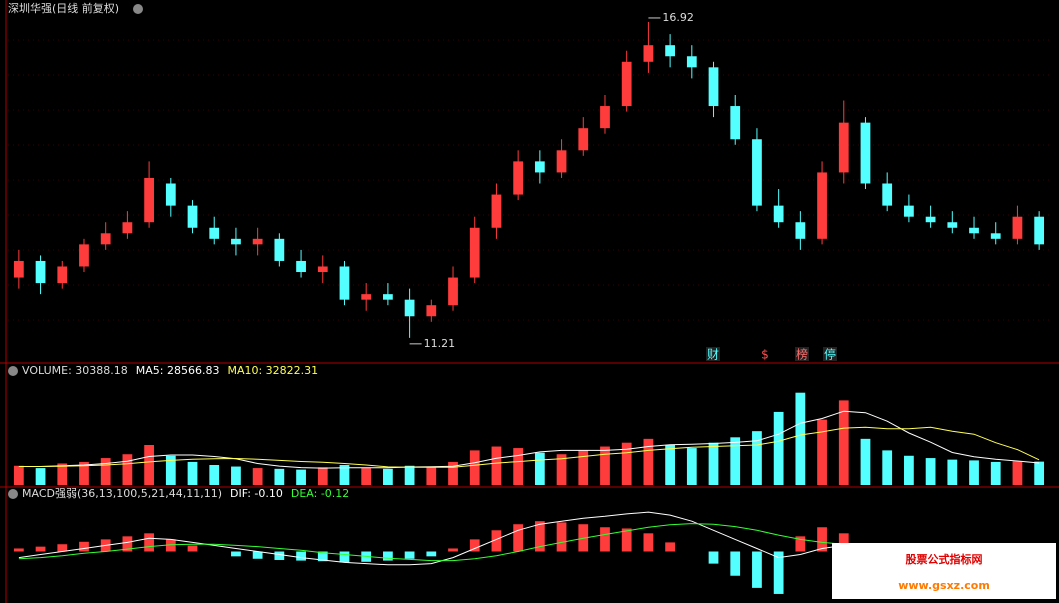 The height and width of the screenshot is (603, 1059). Describe the element at coordinates (178, 370) in the screenshot. I see `legend-label: MA5: 28566.83` at that location.